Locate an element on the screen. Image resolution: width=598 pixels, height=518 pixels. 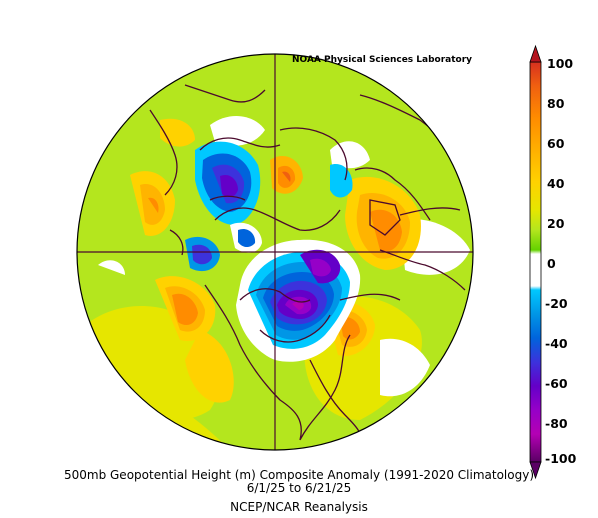
colorbar-label-minus60: -60 is located at coordinates (556, 383).